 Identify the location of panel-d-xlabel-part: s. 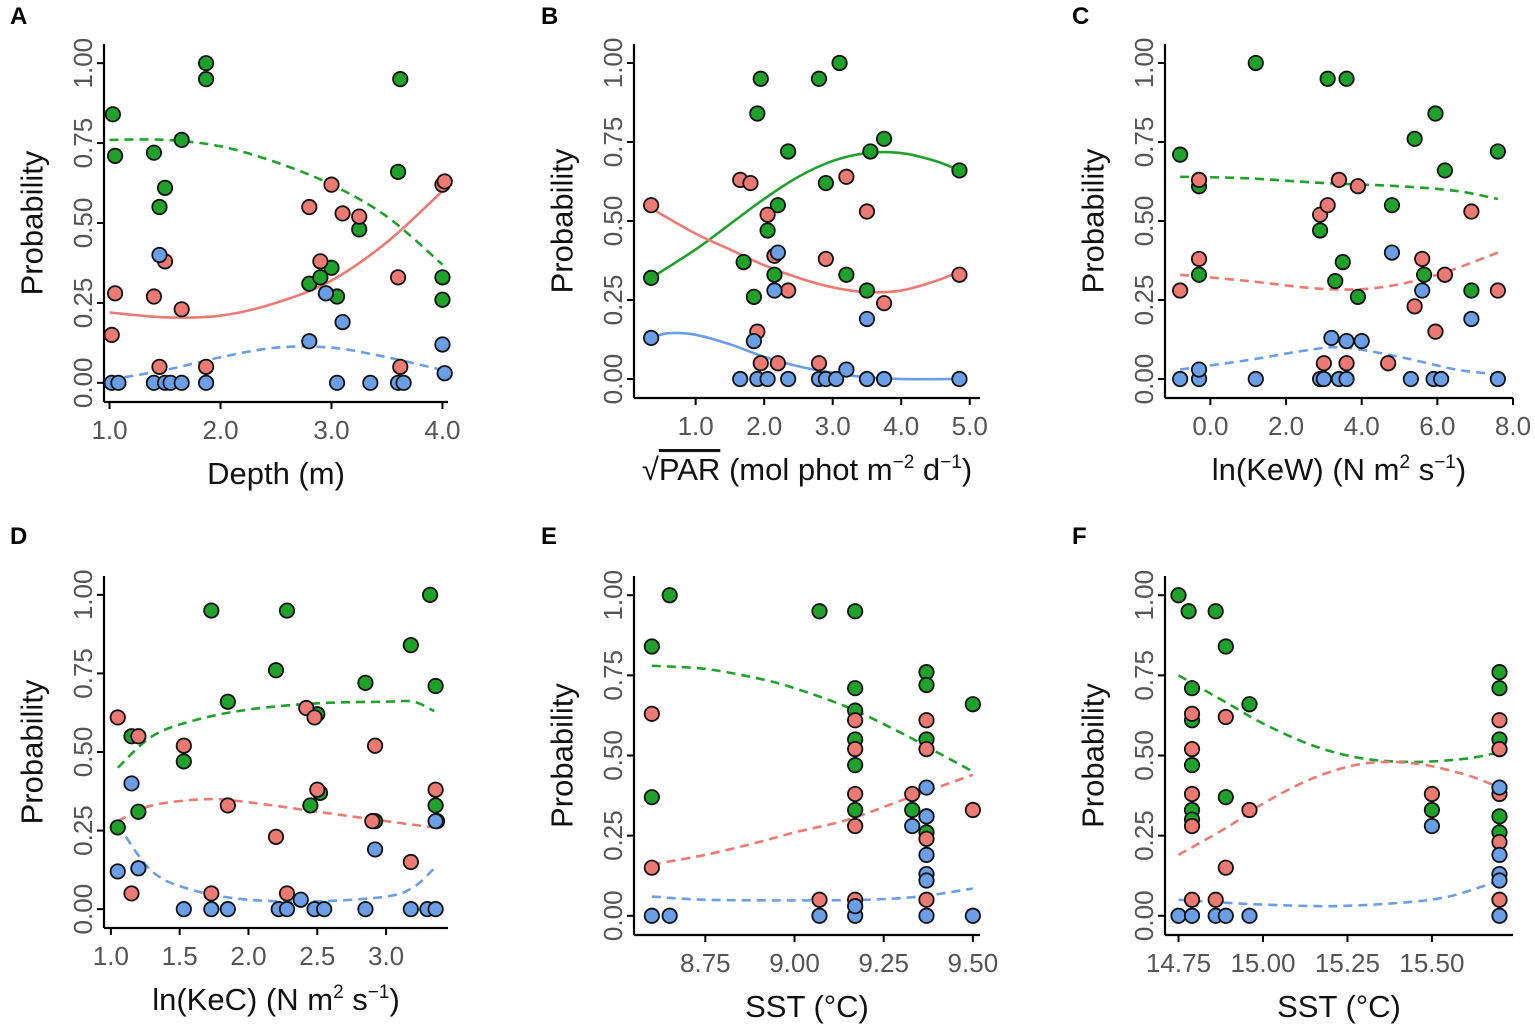
(356, 999).